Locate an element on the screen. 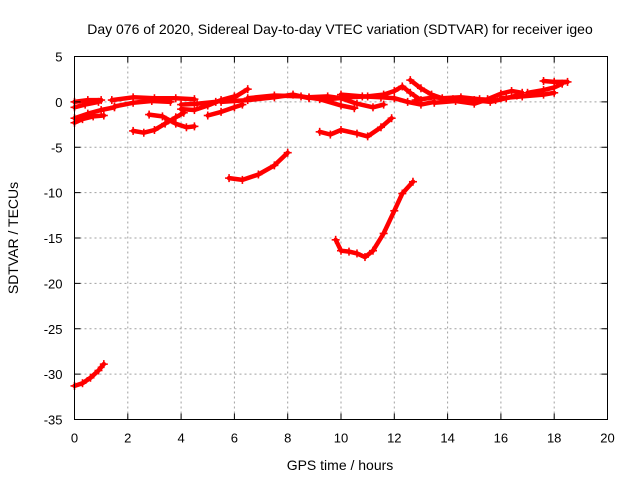 Image resolution: width=640 pixels, height=480 pixels. y-tick-label: -35 is located at coordinates (53, 420).